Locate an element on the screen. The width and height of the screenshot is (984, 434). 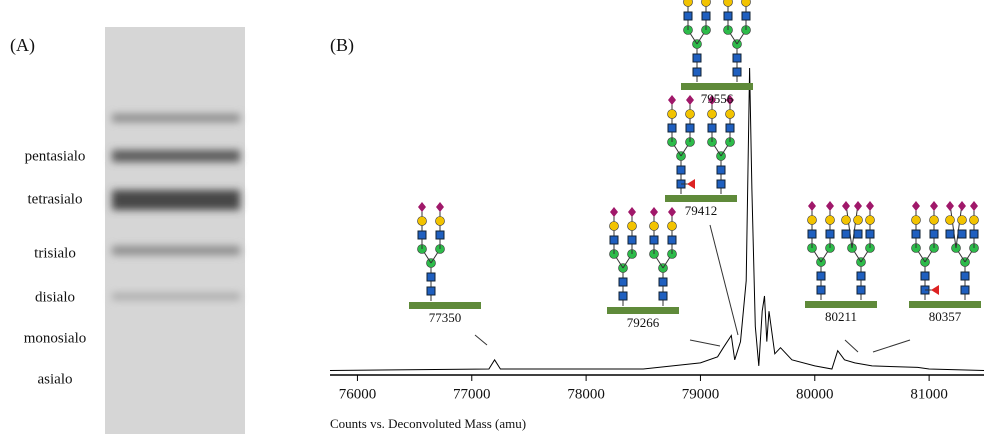
panel-label: (B) is located at coordinates (342, 45).